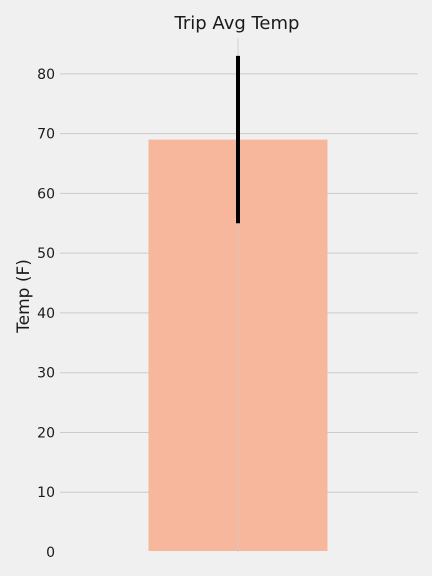  Describe the element at coordinates (50, 553) in the screenshot. I see `y-tick-label-0: 0` at that location.